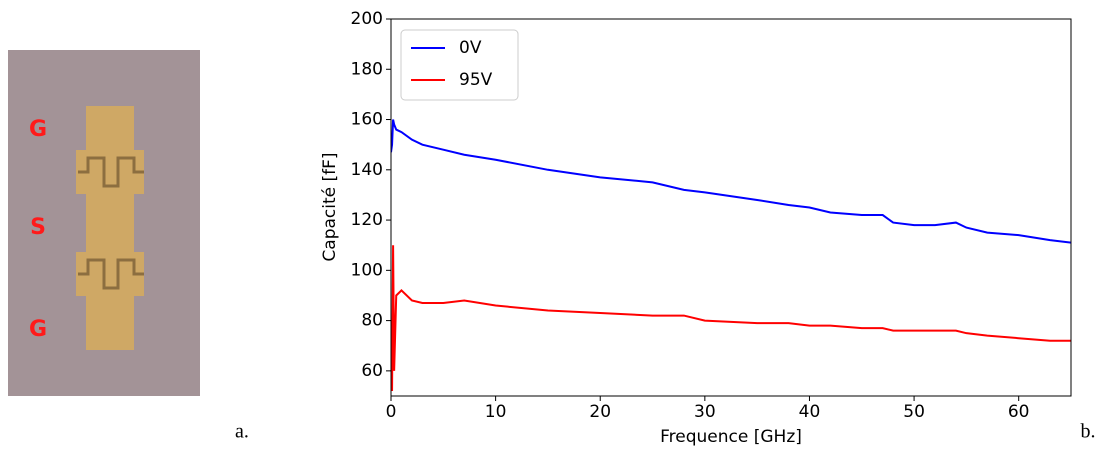 The width and height of the screenshot is (1107, 452). I want to click on legend-label: 0V, so click(470, 48).